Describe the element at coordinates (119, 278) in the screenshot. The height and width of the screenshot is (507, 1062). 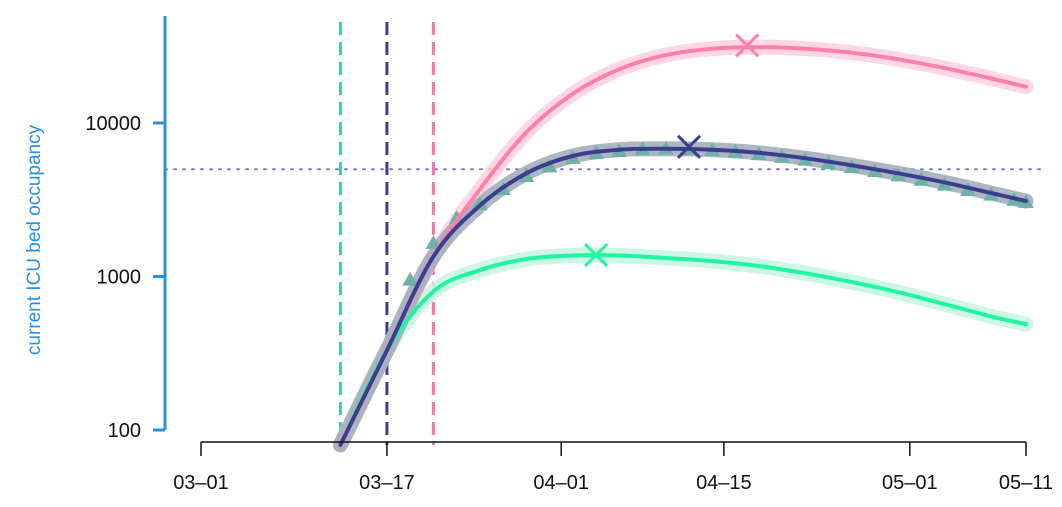
I see `y-tick-label: 1000` at that location.